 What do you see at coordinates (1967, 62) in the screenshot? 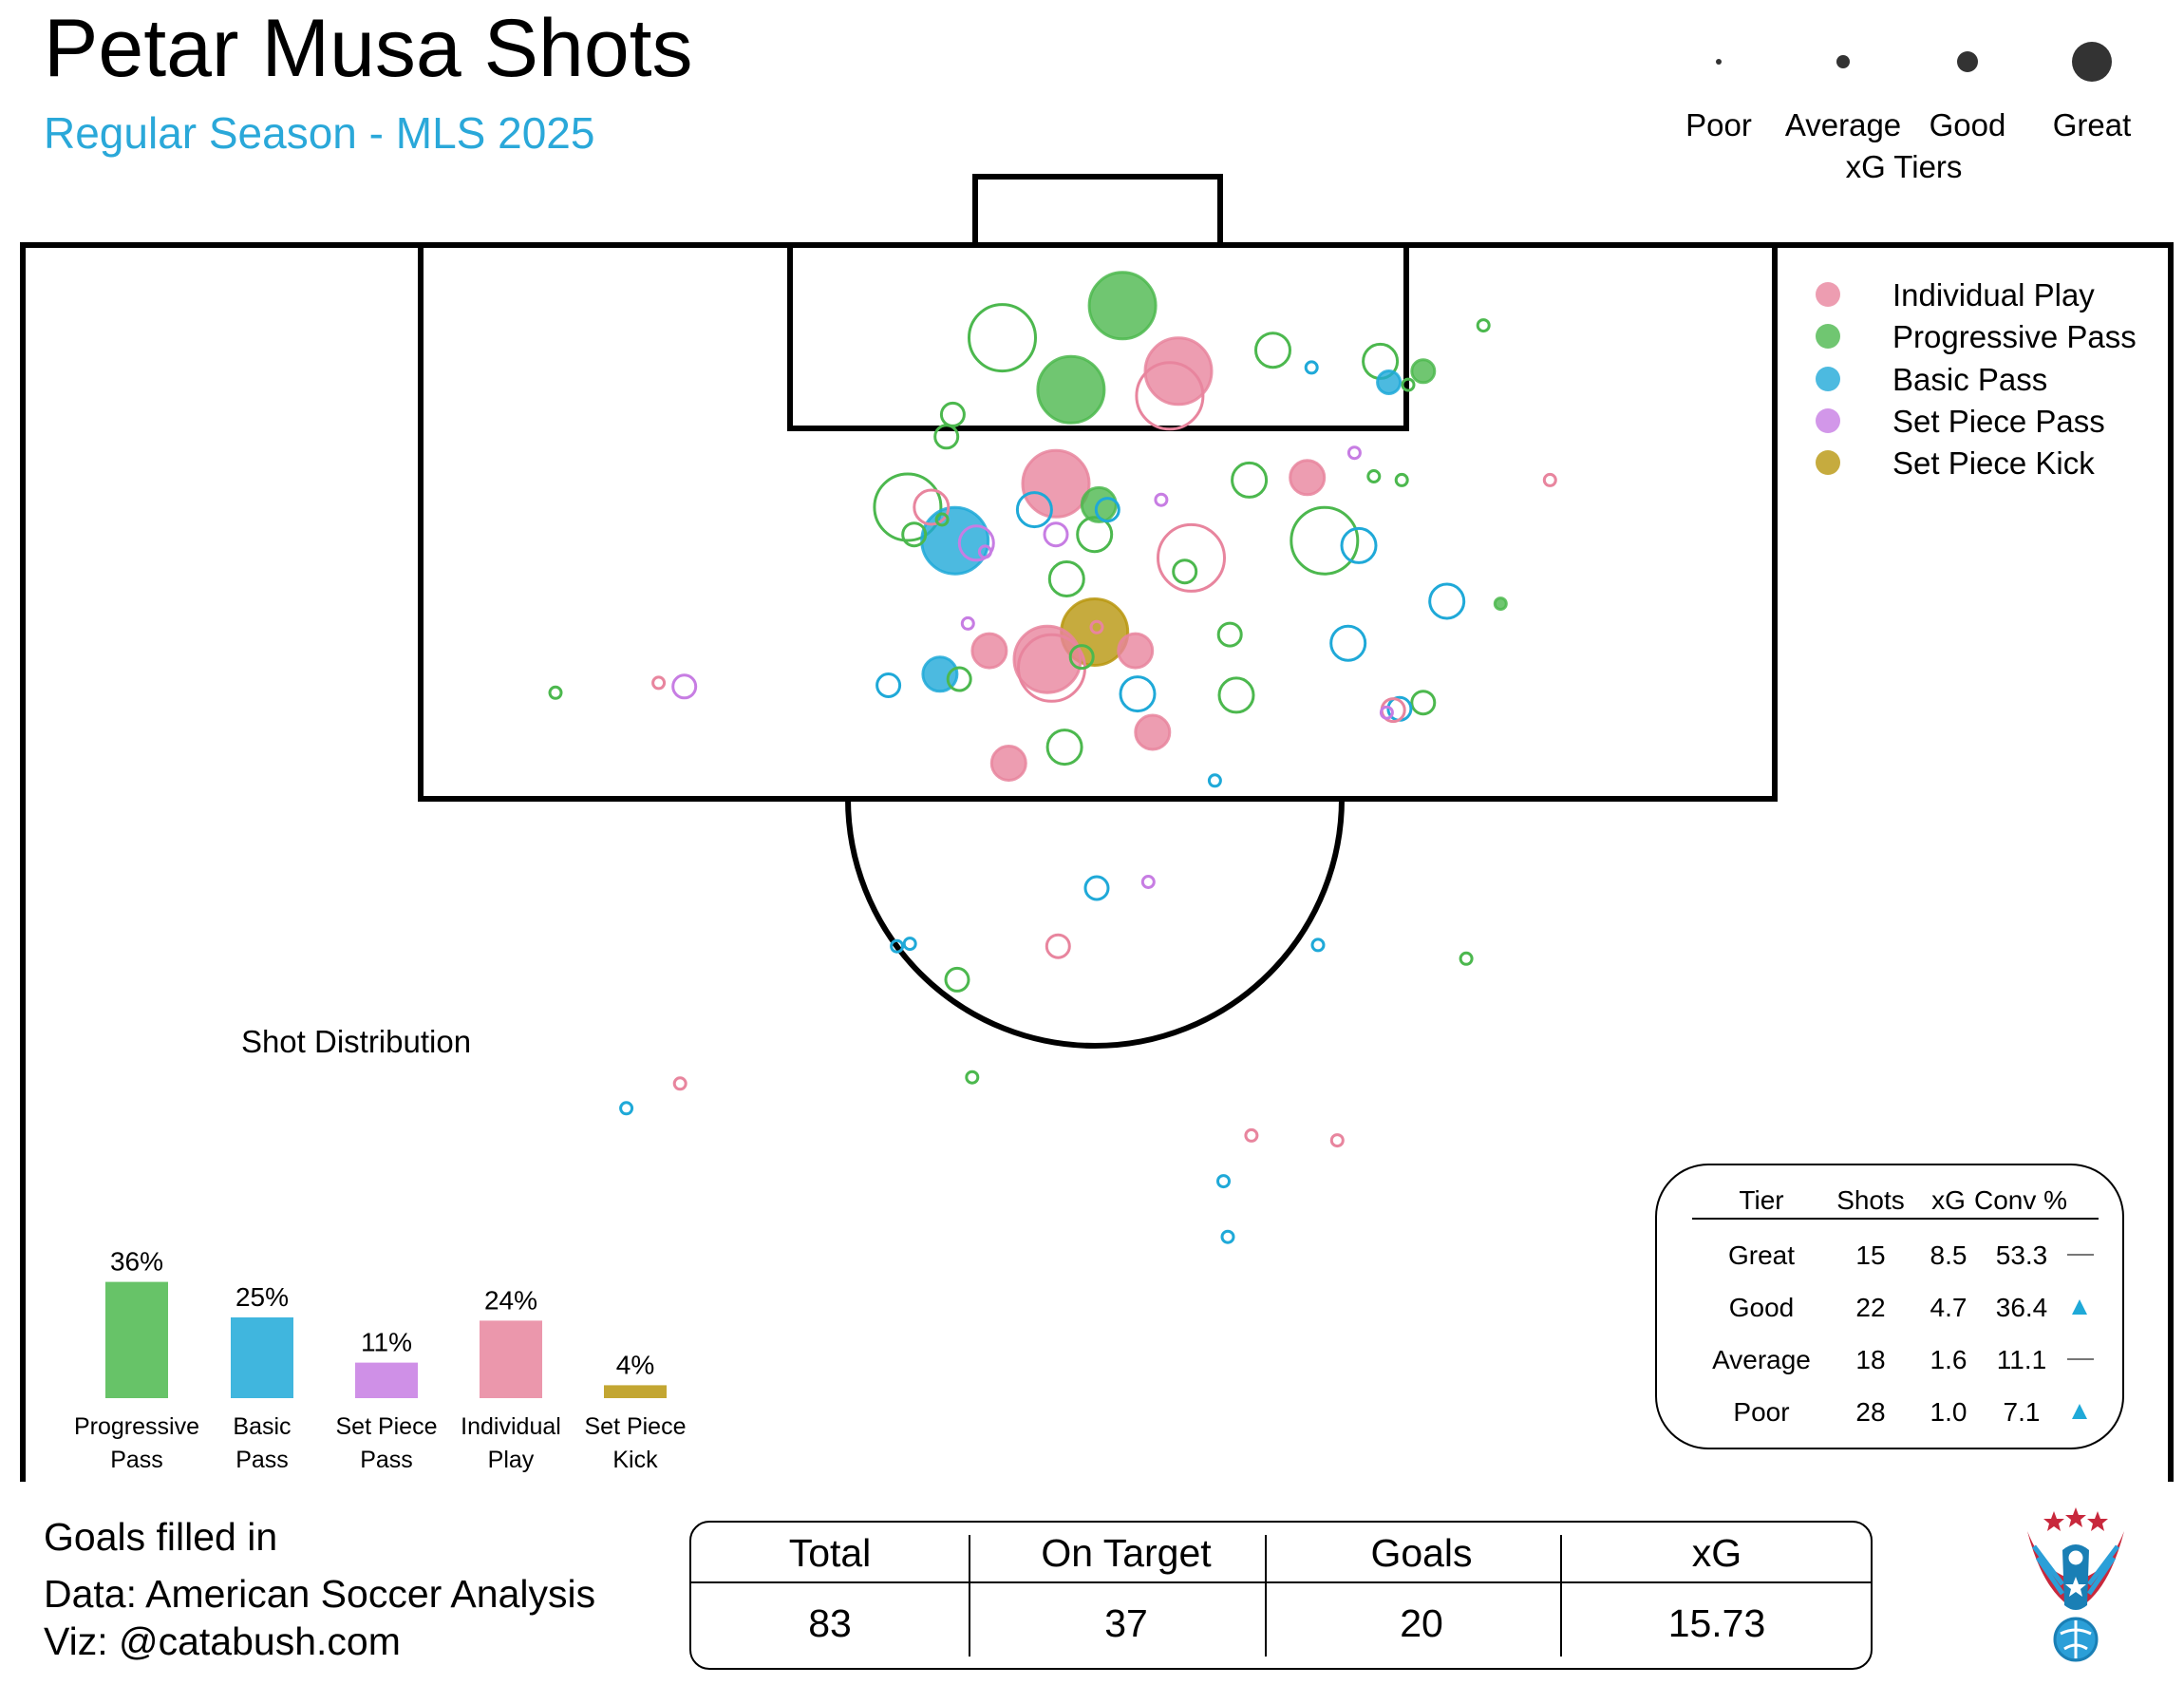
I see `xg-tier-good-marker` at bounding box center [1967, 62].